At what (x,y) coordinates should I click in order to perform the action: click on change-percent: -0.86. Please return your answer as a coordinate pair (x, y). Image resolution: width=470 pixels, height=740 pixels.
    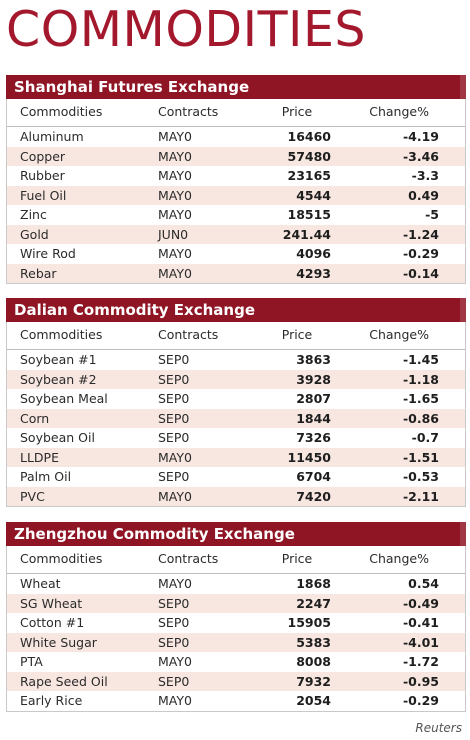
    Looking at the image, I should click on (420, 418).